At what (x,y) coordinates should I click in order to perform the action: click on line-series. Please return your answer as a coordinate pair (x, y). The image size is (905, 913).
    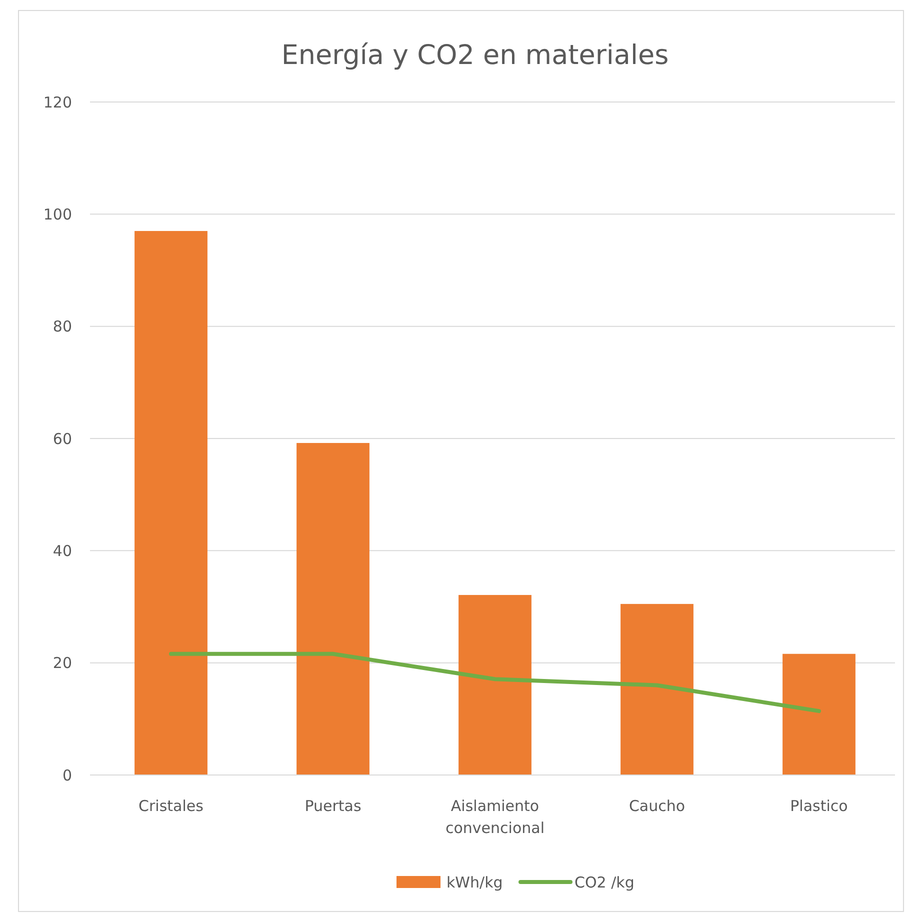
    Looking at the image, I should click on (495, 683).